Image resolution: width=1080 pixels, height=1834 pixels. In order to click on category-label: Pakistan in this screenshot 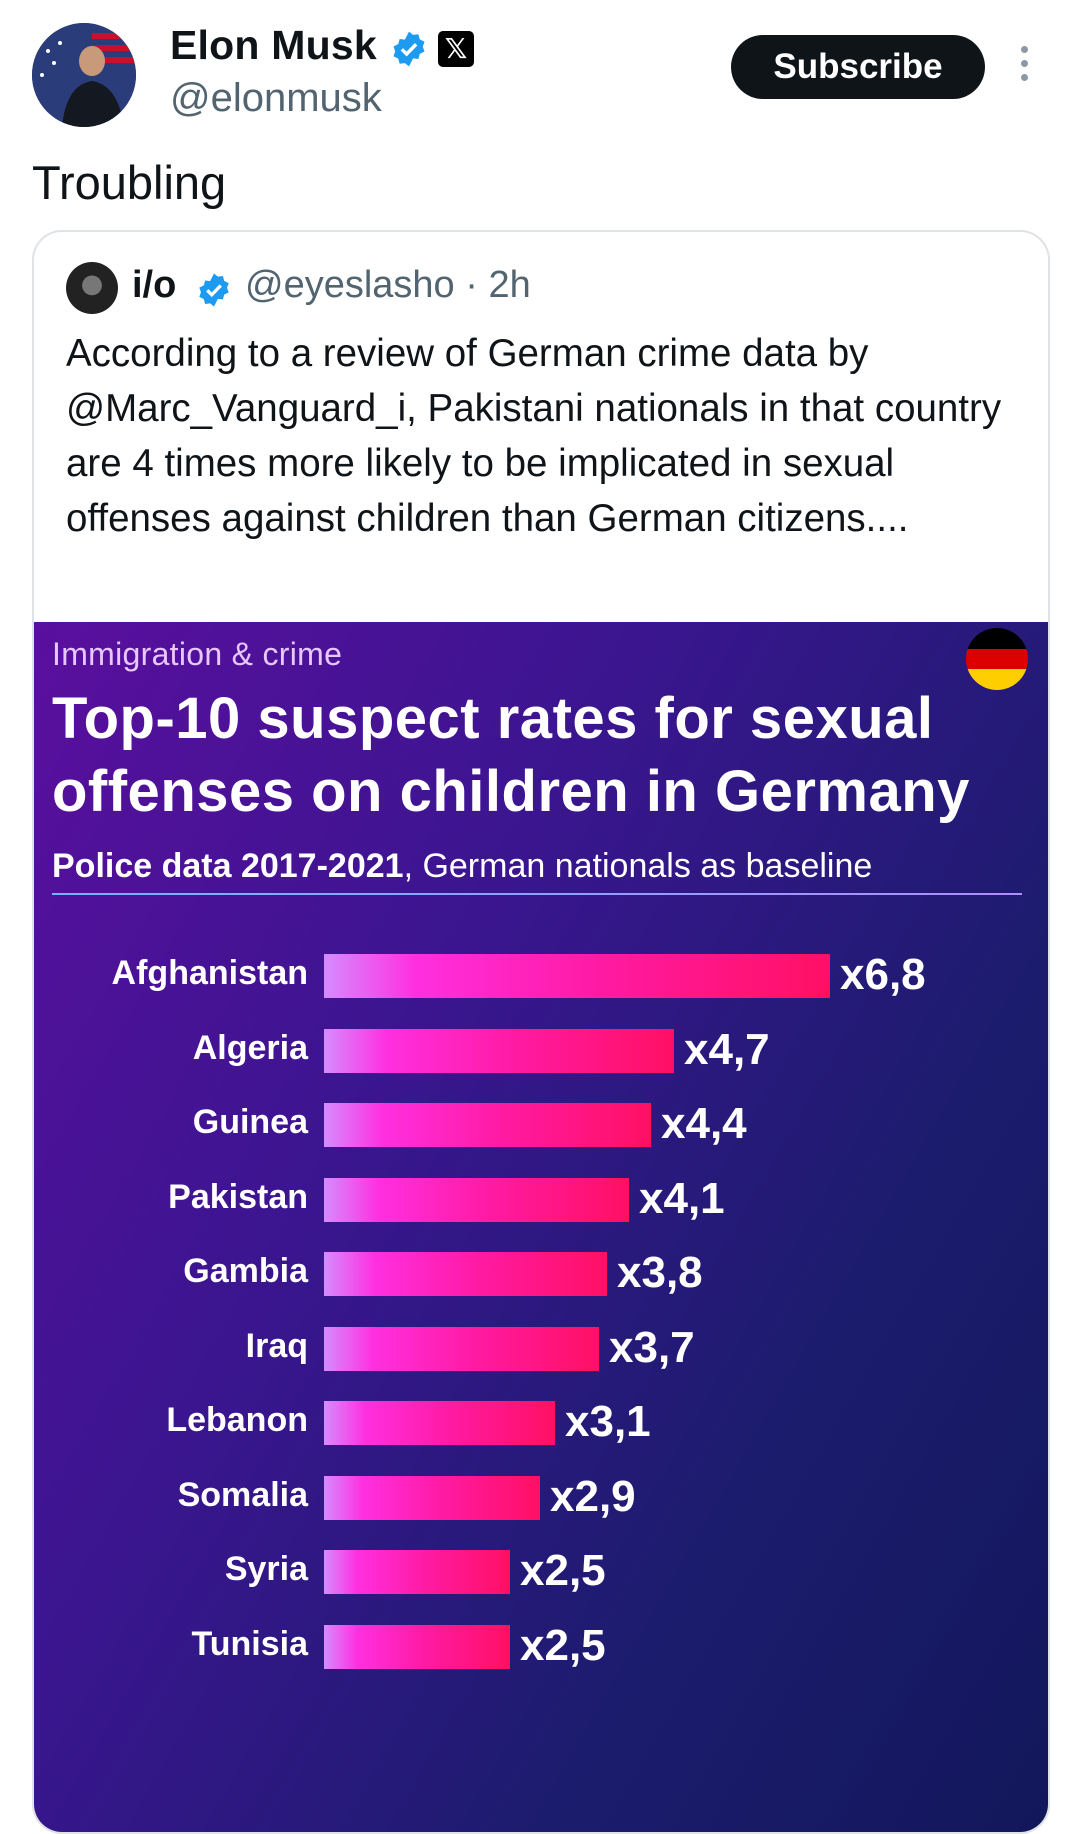, I will do `click(238, 1196)`.